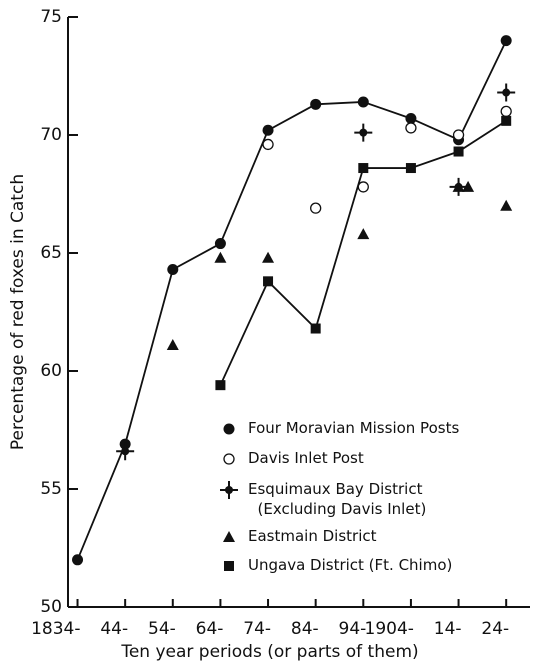 The height and width of the screenshot is (670, 542). What do you see at coordinates (257, 629) in the screenshot?
I see `x-tick-label: 74-` at bounding box center [257, 629].